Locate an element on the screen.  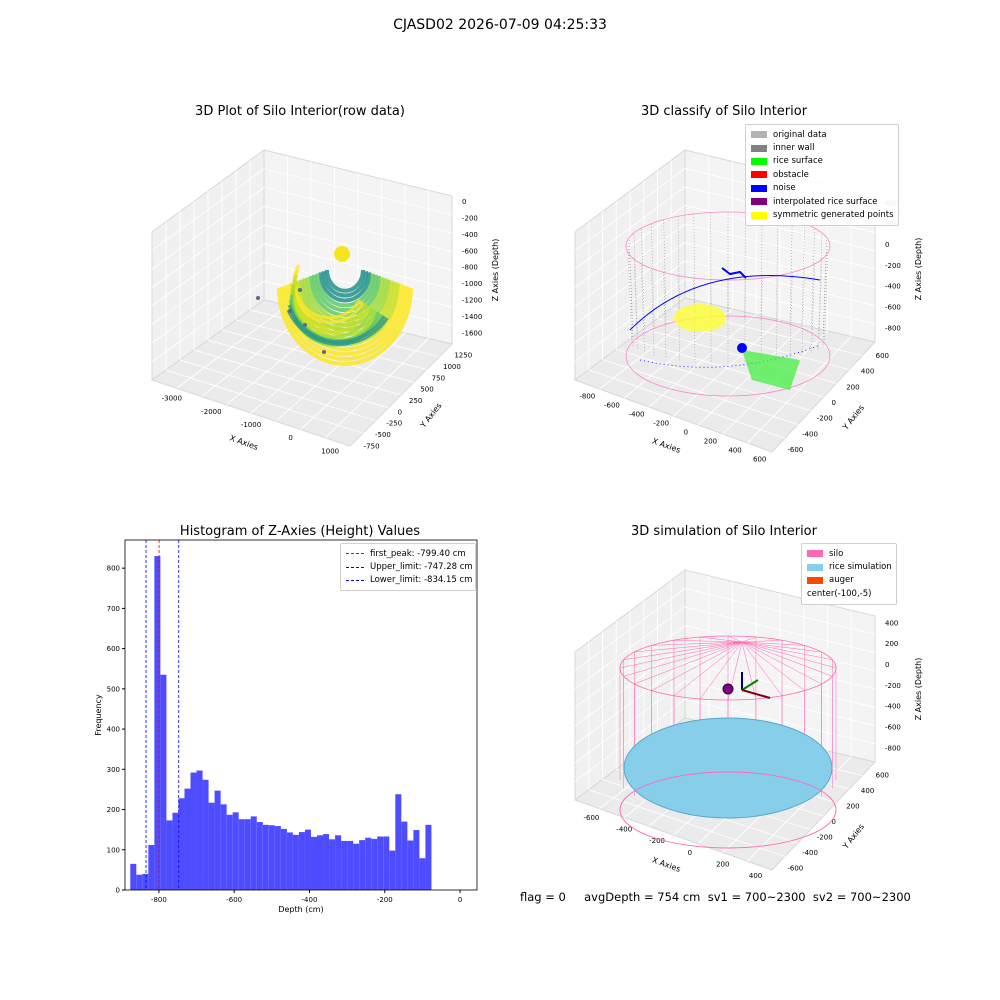
legend-line is located at coordinates (355, 580).